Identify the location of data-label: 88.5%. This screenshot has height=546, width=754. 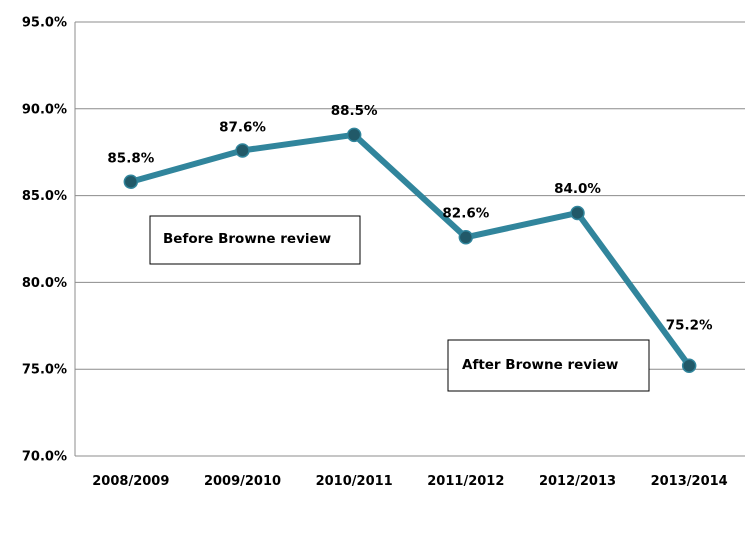
(354, 111).